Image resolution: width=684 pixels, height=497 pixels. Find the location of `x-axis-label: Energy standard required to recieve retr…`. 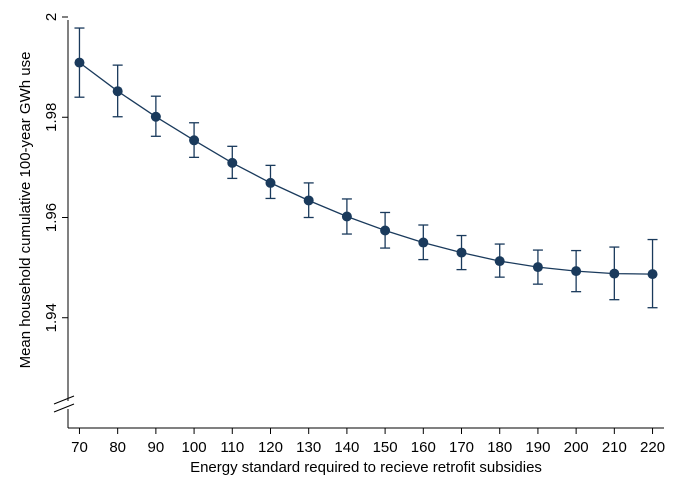

x-axis-label: Energy standard required to recieve retr… is located at coordinates (366, 467).